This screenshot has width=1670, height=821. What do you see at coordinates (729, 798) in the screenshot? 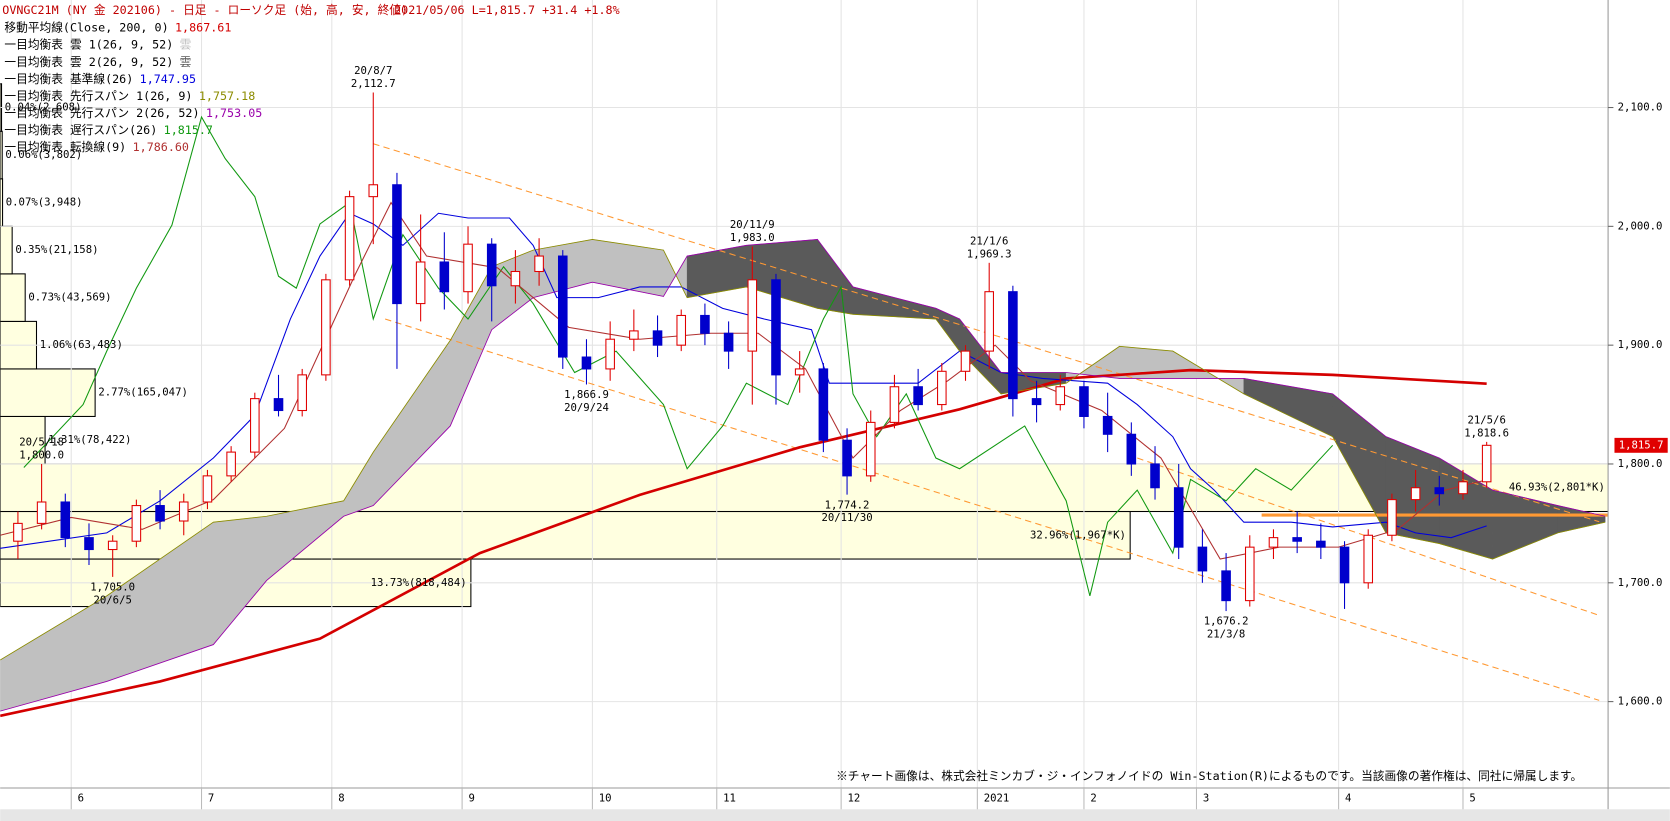
I see `x-tick-label: 11` at bounding box center [729, 798].